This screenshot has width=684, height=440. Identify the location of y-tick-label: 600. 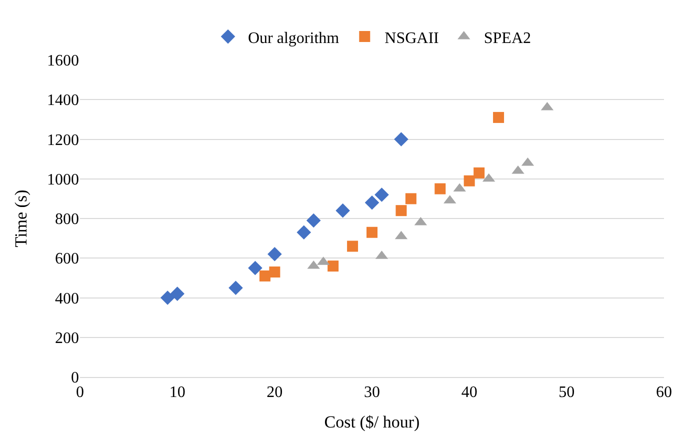
(67, 259).